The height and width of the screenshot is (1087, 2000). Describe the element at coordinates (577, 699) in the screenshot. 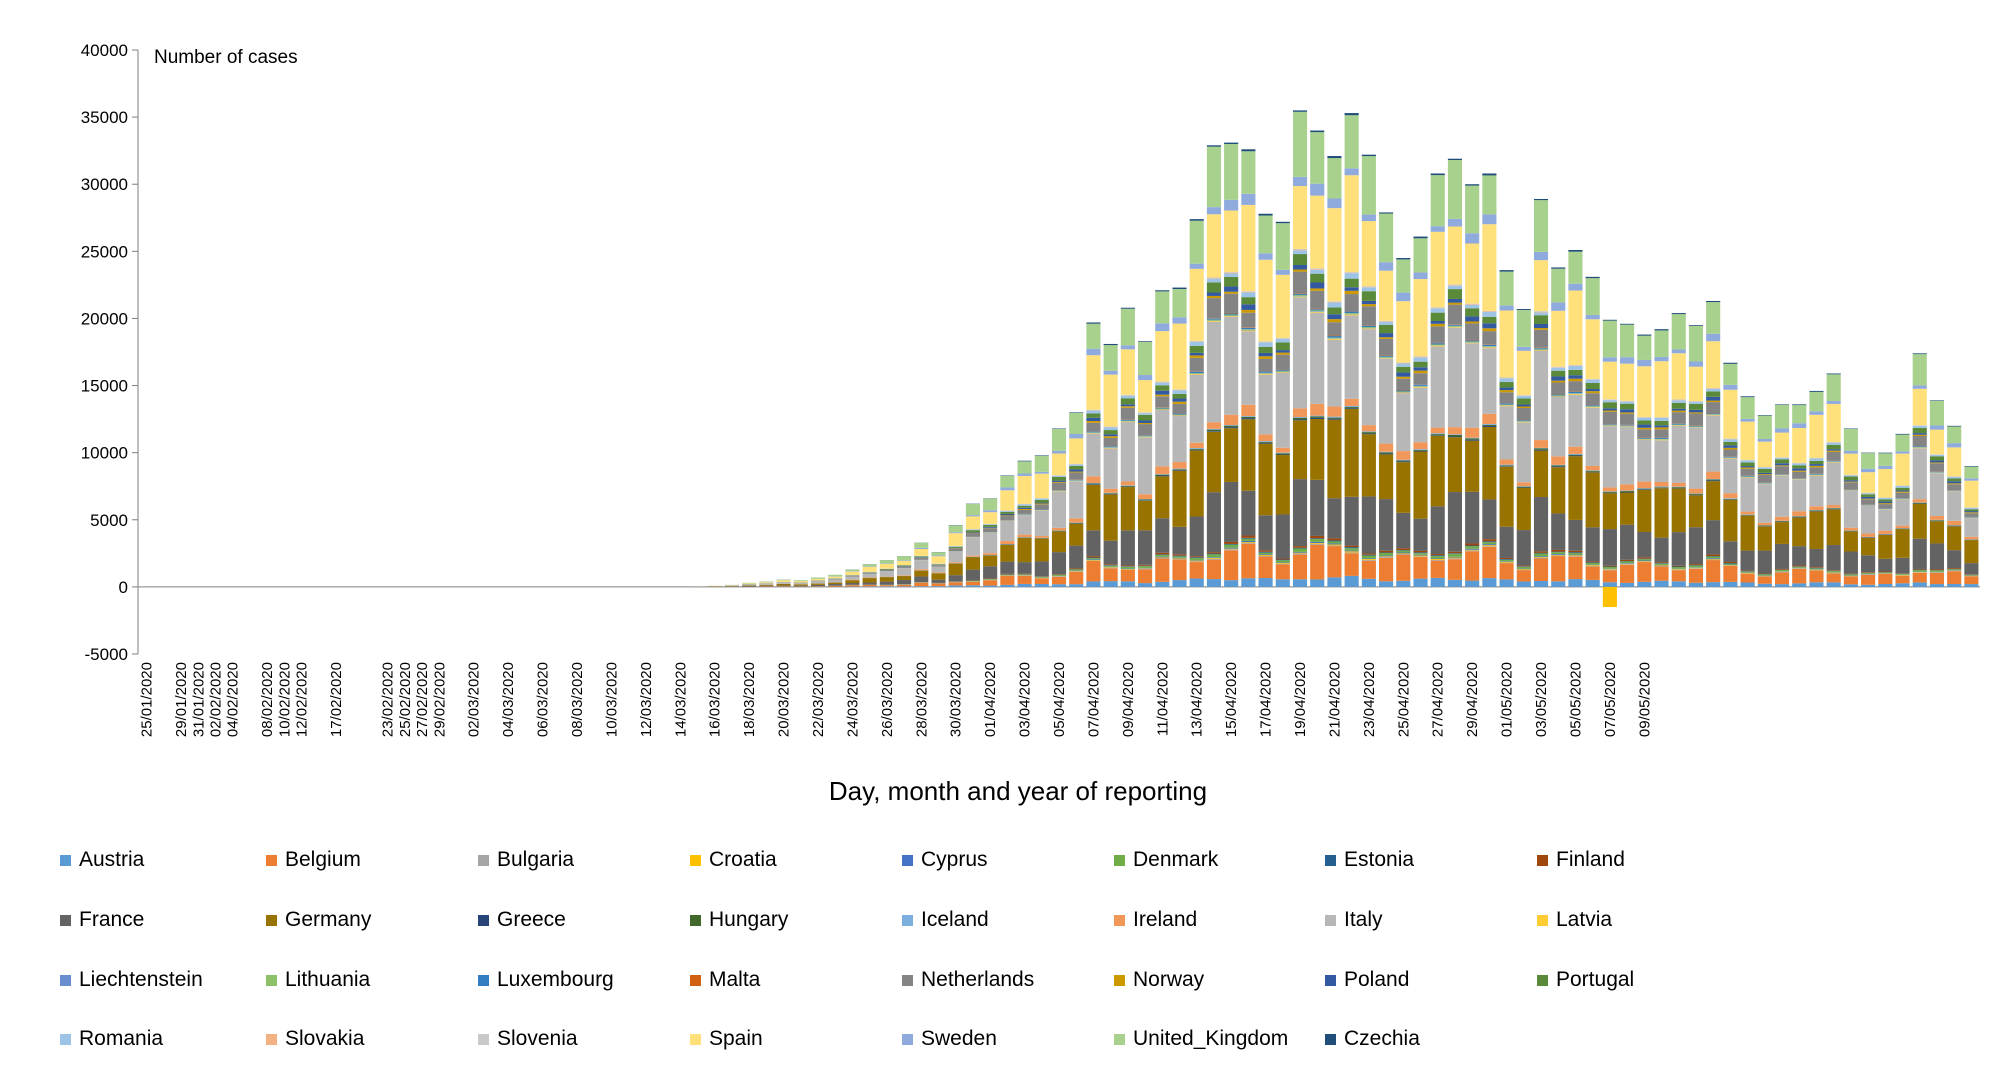

I see `x-tick-label: 08/03/2020` at that location.